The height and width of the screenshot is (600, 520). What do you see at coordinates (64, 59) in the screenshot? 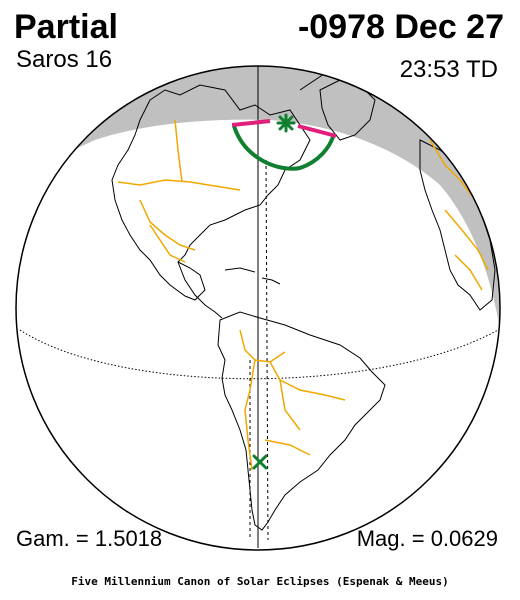
I see `saros-label: Saros 16` at bounding box center [64, 59].